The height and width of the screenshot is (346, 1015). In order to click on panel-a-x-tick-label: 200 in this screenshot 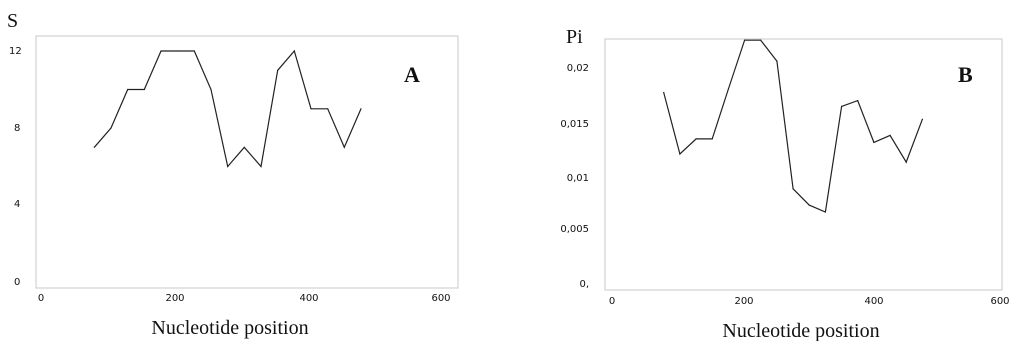, I will do `click(174, 298)`.